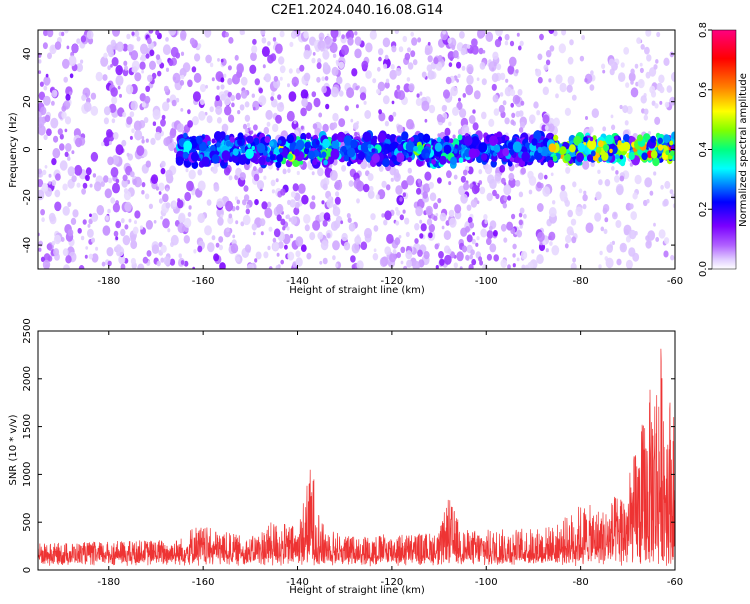  I want to click on x-tick-label: -100, so click(486, 582).